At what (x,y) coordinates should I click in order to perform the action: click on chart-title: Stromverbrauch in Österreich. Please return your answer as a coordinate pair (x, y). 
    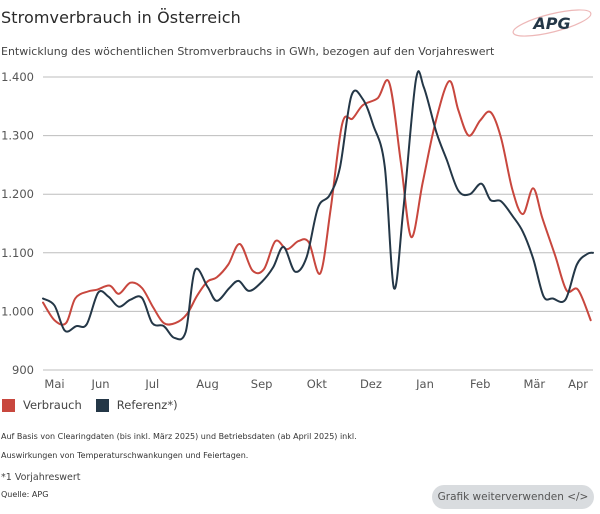
    Looking at the image, I should click on (121, 17).